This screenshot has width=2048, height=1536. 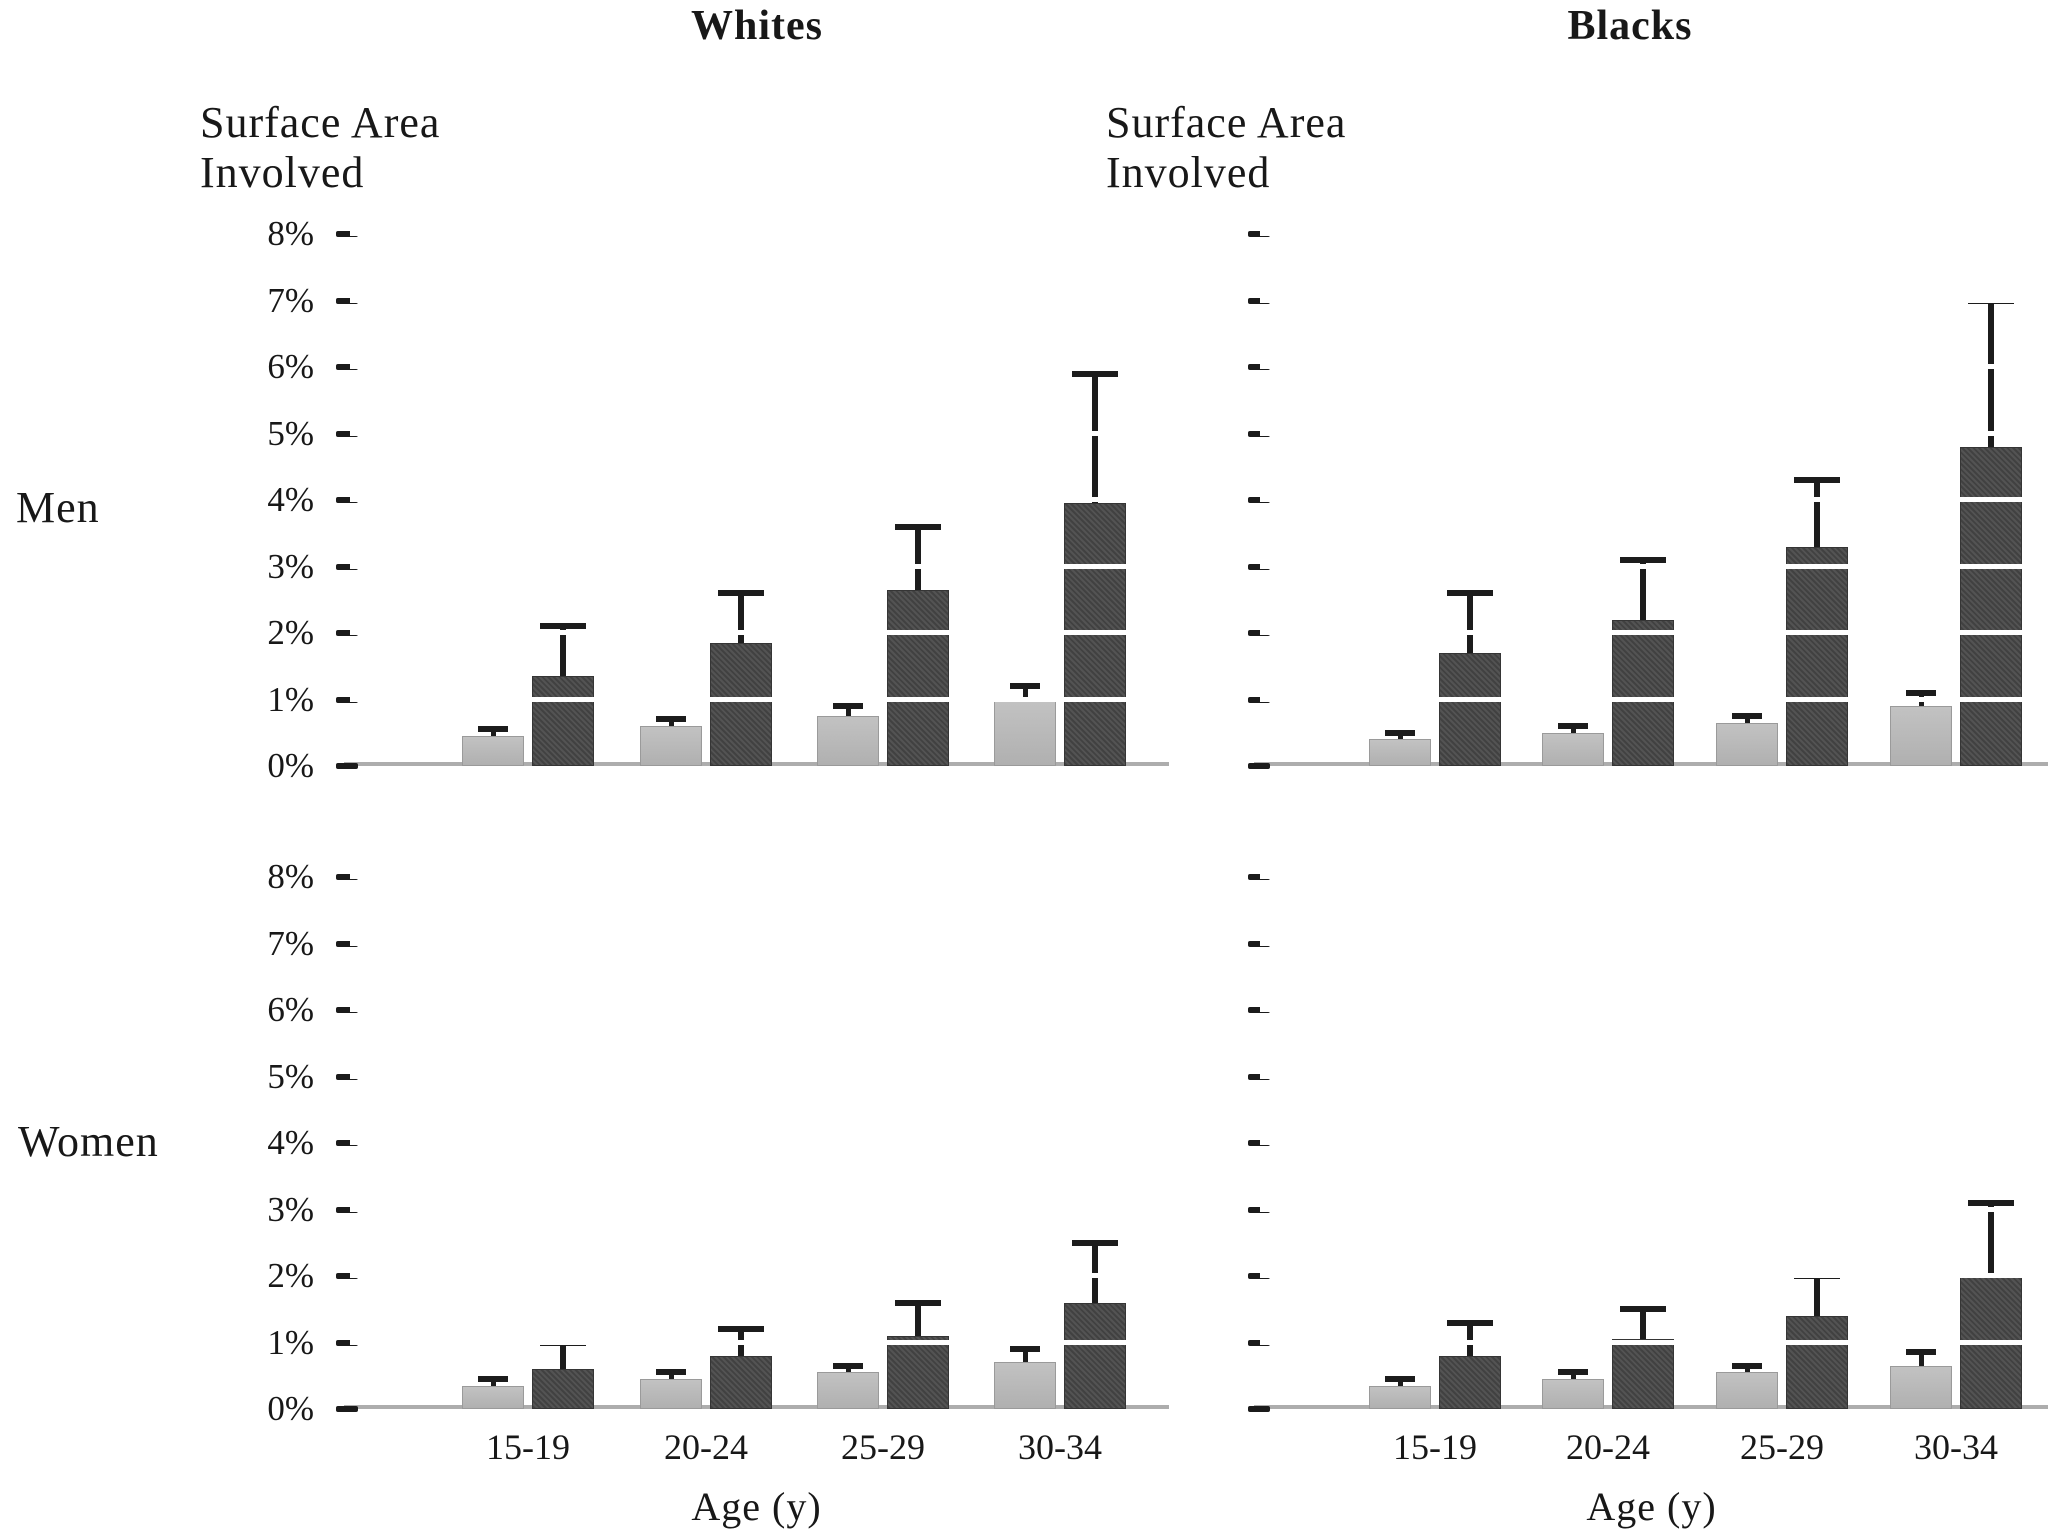 I want to click on y-axis-label-left-line2: Involved, so click(x=282, y=172).